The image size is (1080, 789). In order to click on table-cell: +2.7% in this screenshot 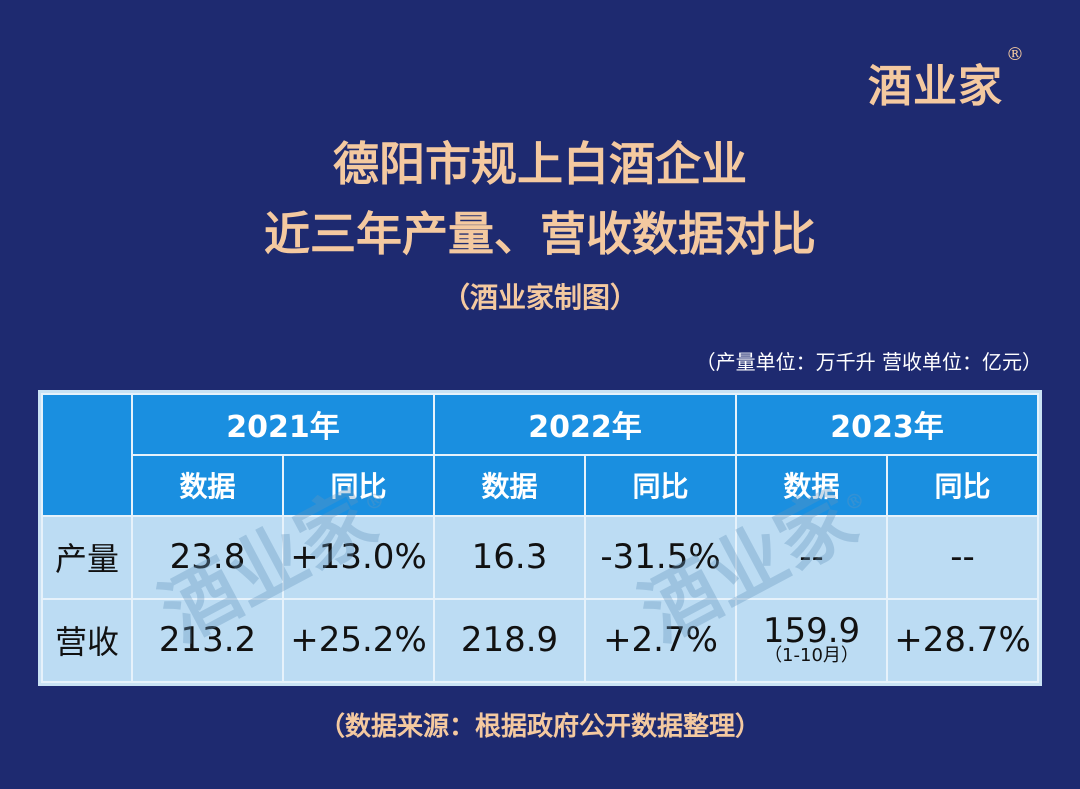, I will do `click(660, 640)`.